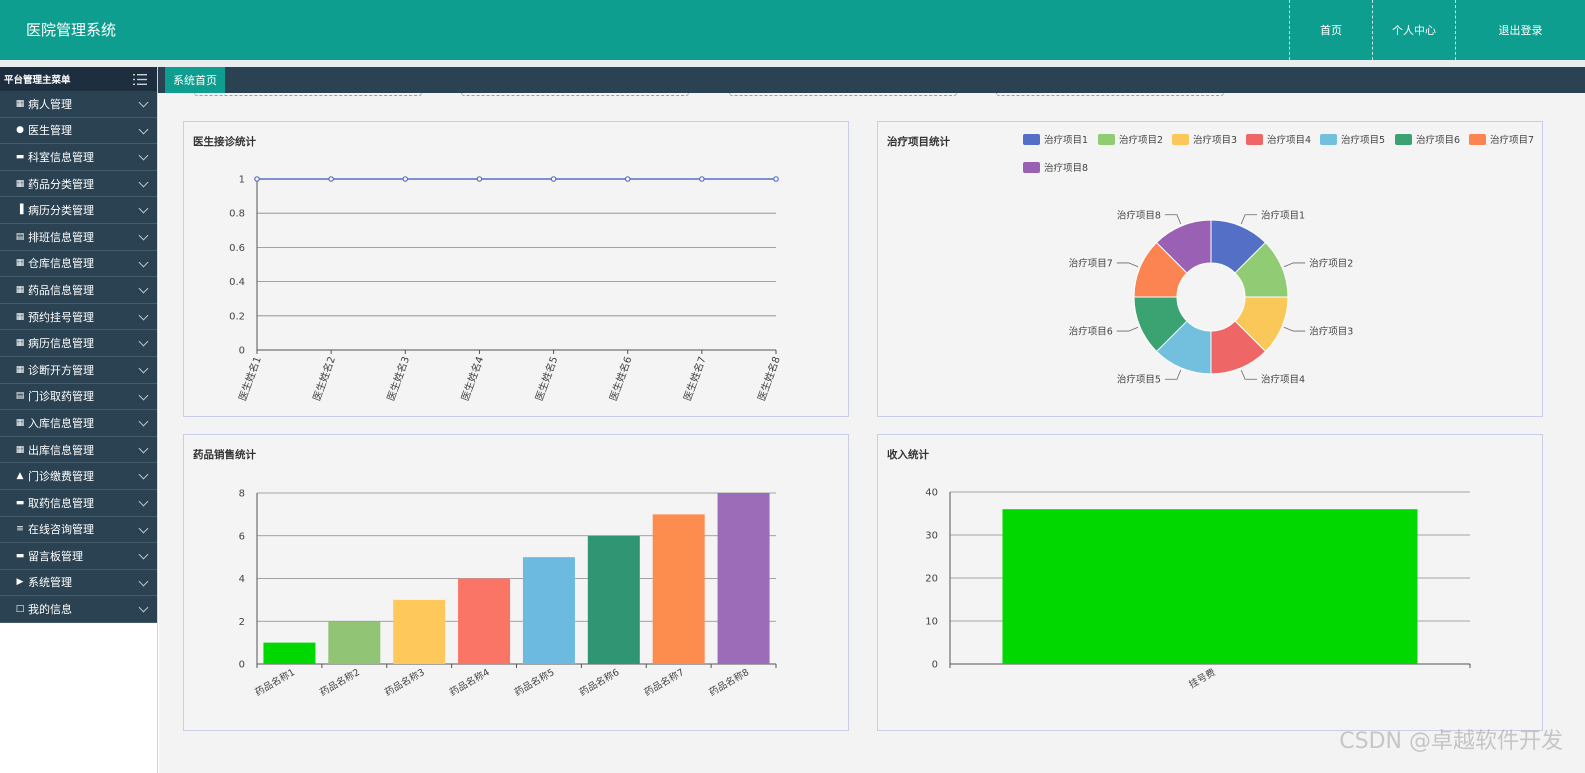 Image resolution: width=1585 pixels, height=773 pixels. Describe the element at coordinates (546, 379) in the screenshot. I see `x-tick-label: 医生姓名5` at that location.